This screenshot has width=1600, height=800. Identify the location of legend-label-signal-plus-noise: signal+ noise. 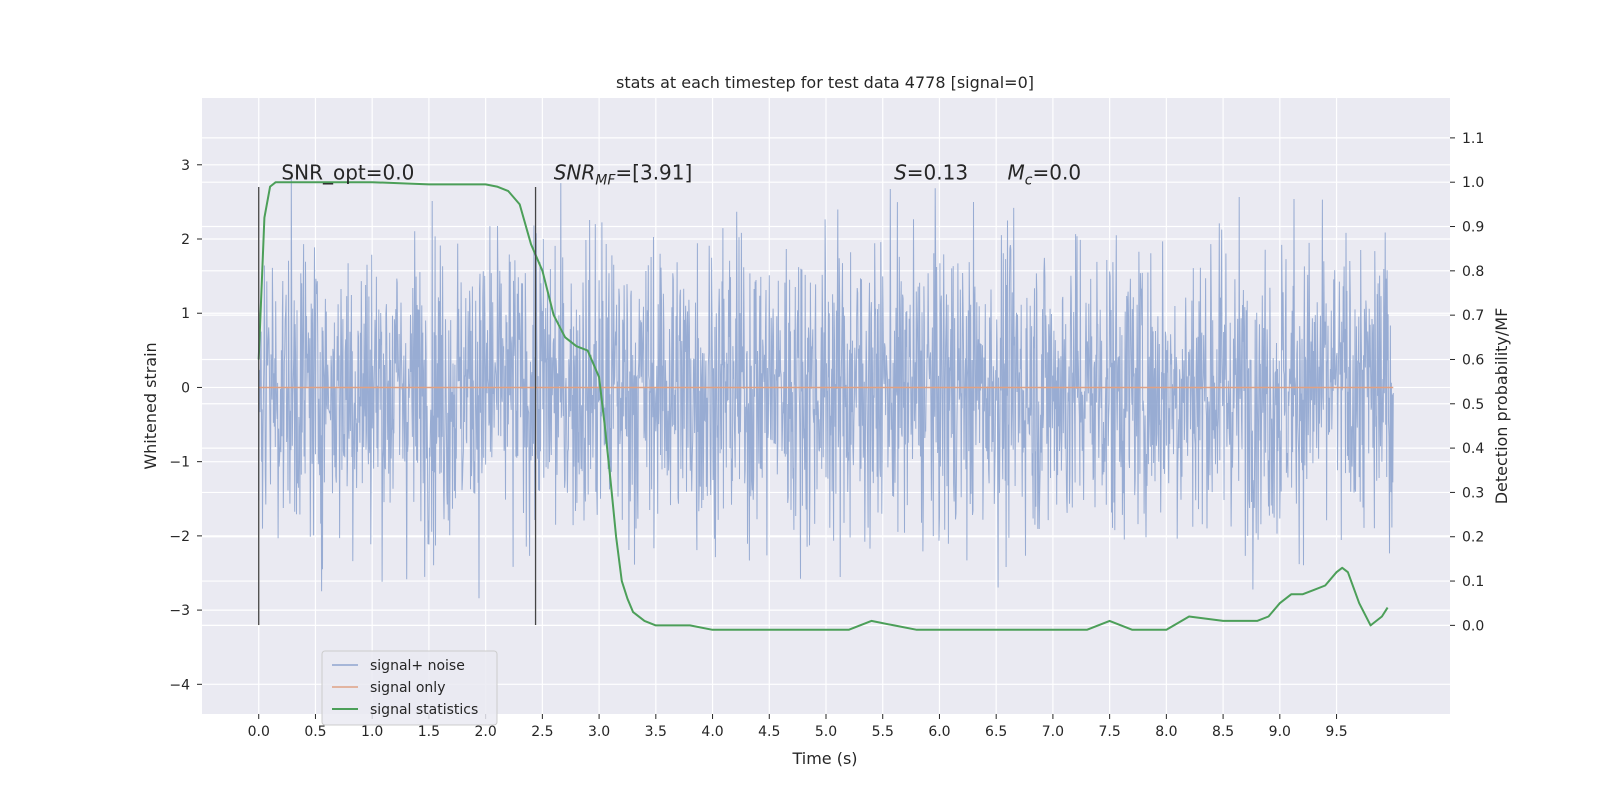
(417, 666).